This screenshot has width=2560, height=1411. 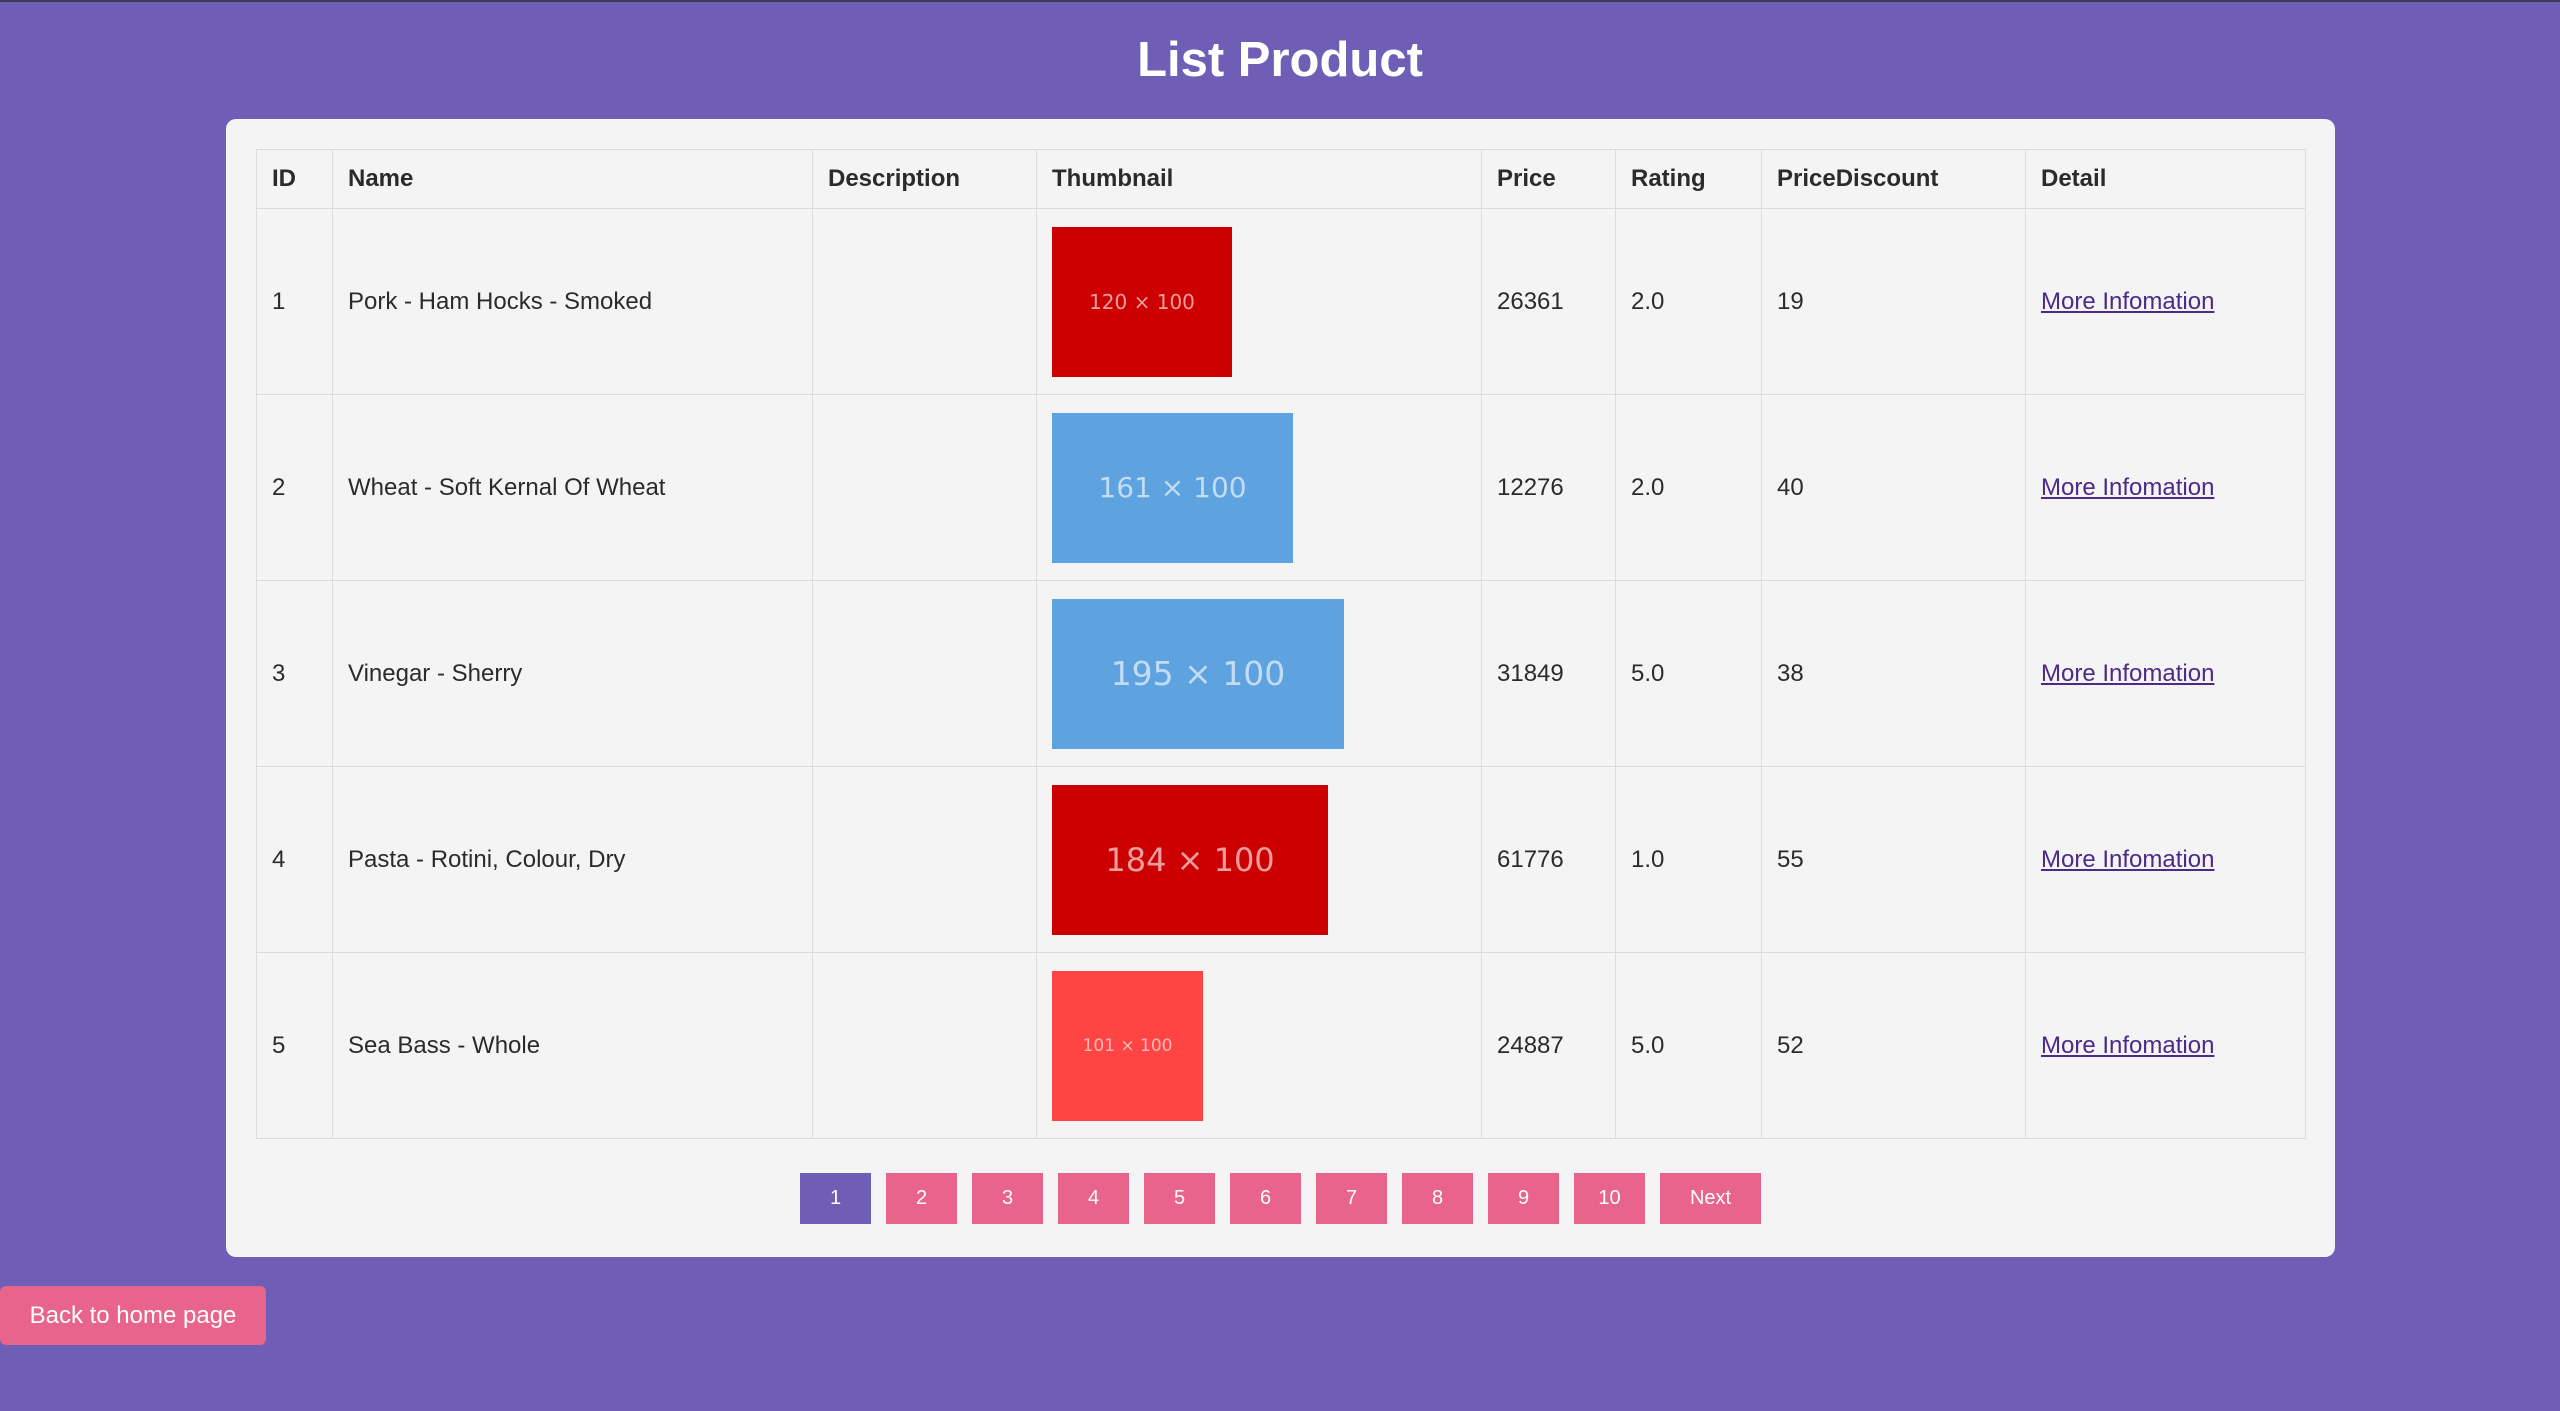 I want to click on page-button-1: 1, so click(x=835, y=1198).